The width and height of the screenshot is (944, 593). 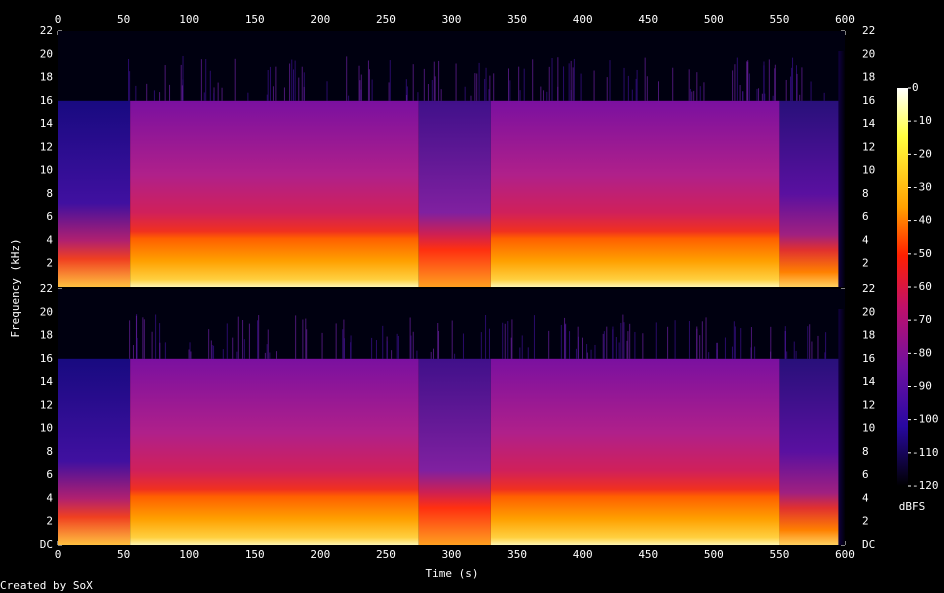 What do you see at coordinates (922, 319) in the screenshot?
I see `colorbar-tick-label: -70` at bounding box center [922, 319].